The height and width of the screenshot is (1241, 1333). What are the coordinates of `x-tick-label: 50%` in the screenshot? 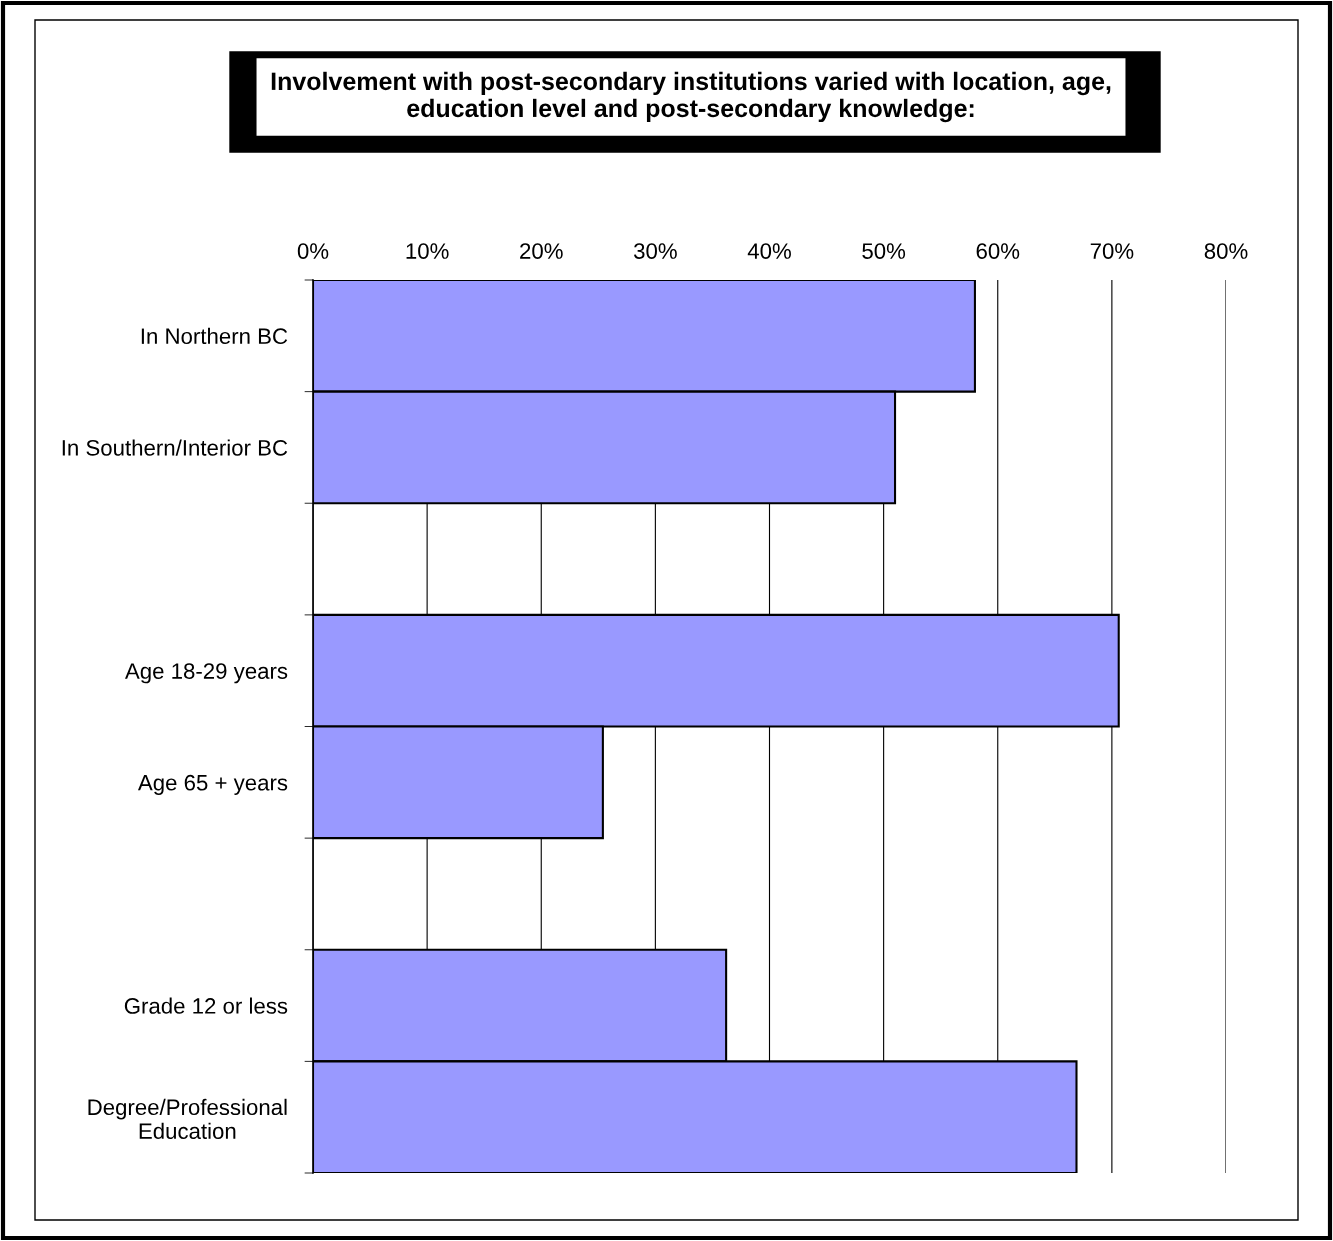 It's located at (884, 251).